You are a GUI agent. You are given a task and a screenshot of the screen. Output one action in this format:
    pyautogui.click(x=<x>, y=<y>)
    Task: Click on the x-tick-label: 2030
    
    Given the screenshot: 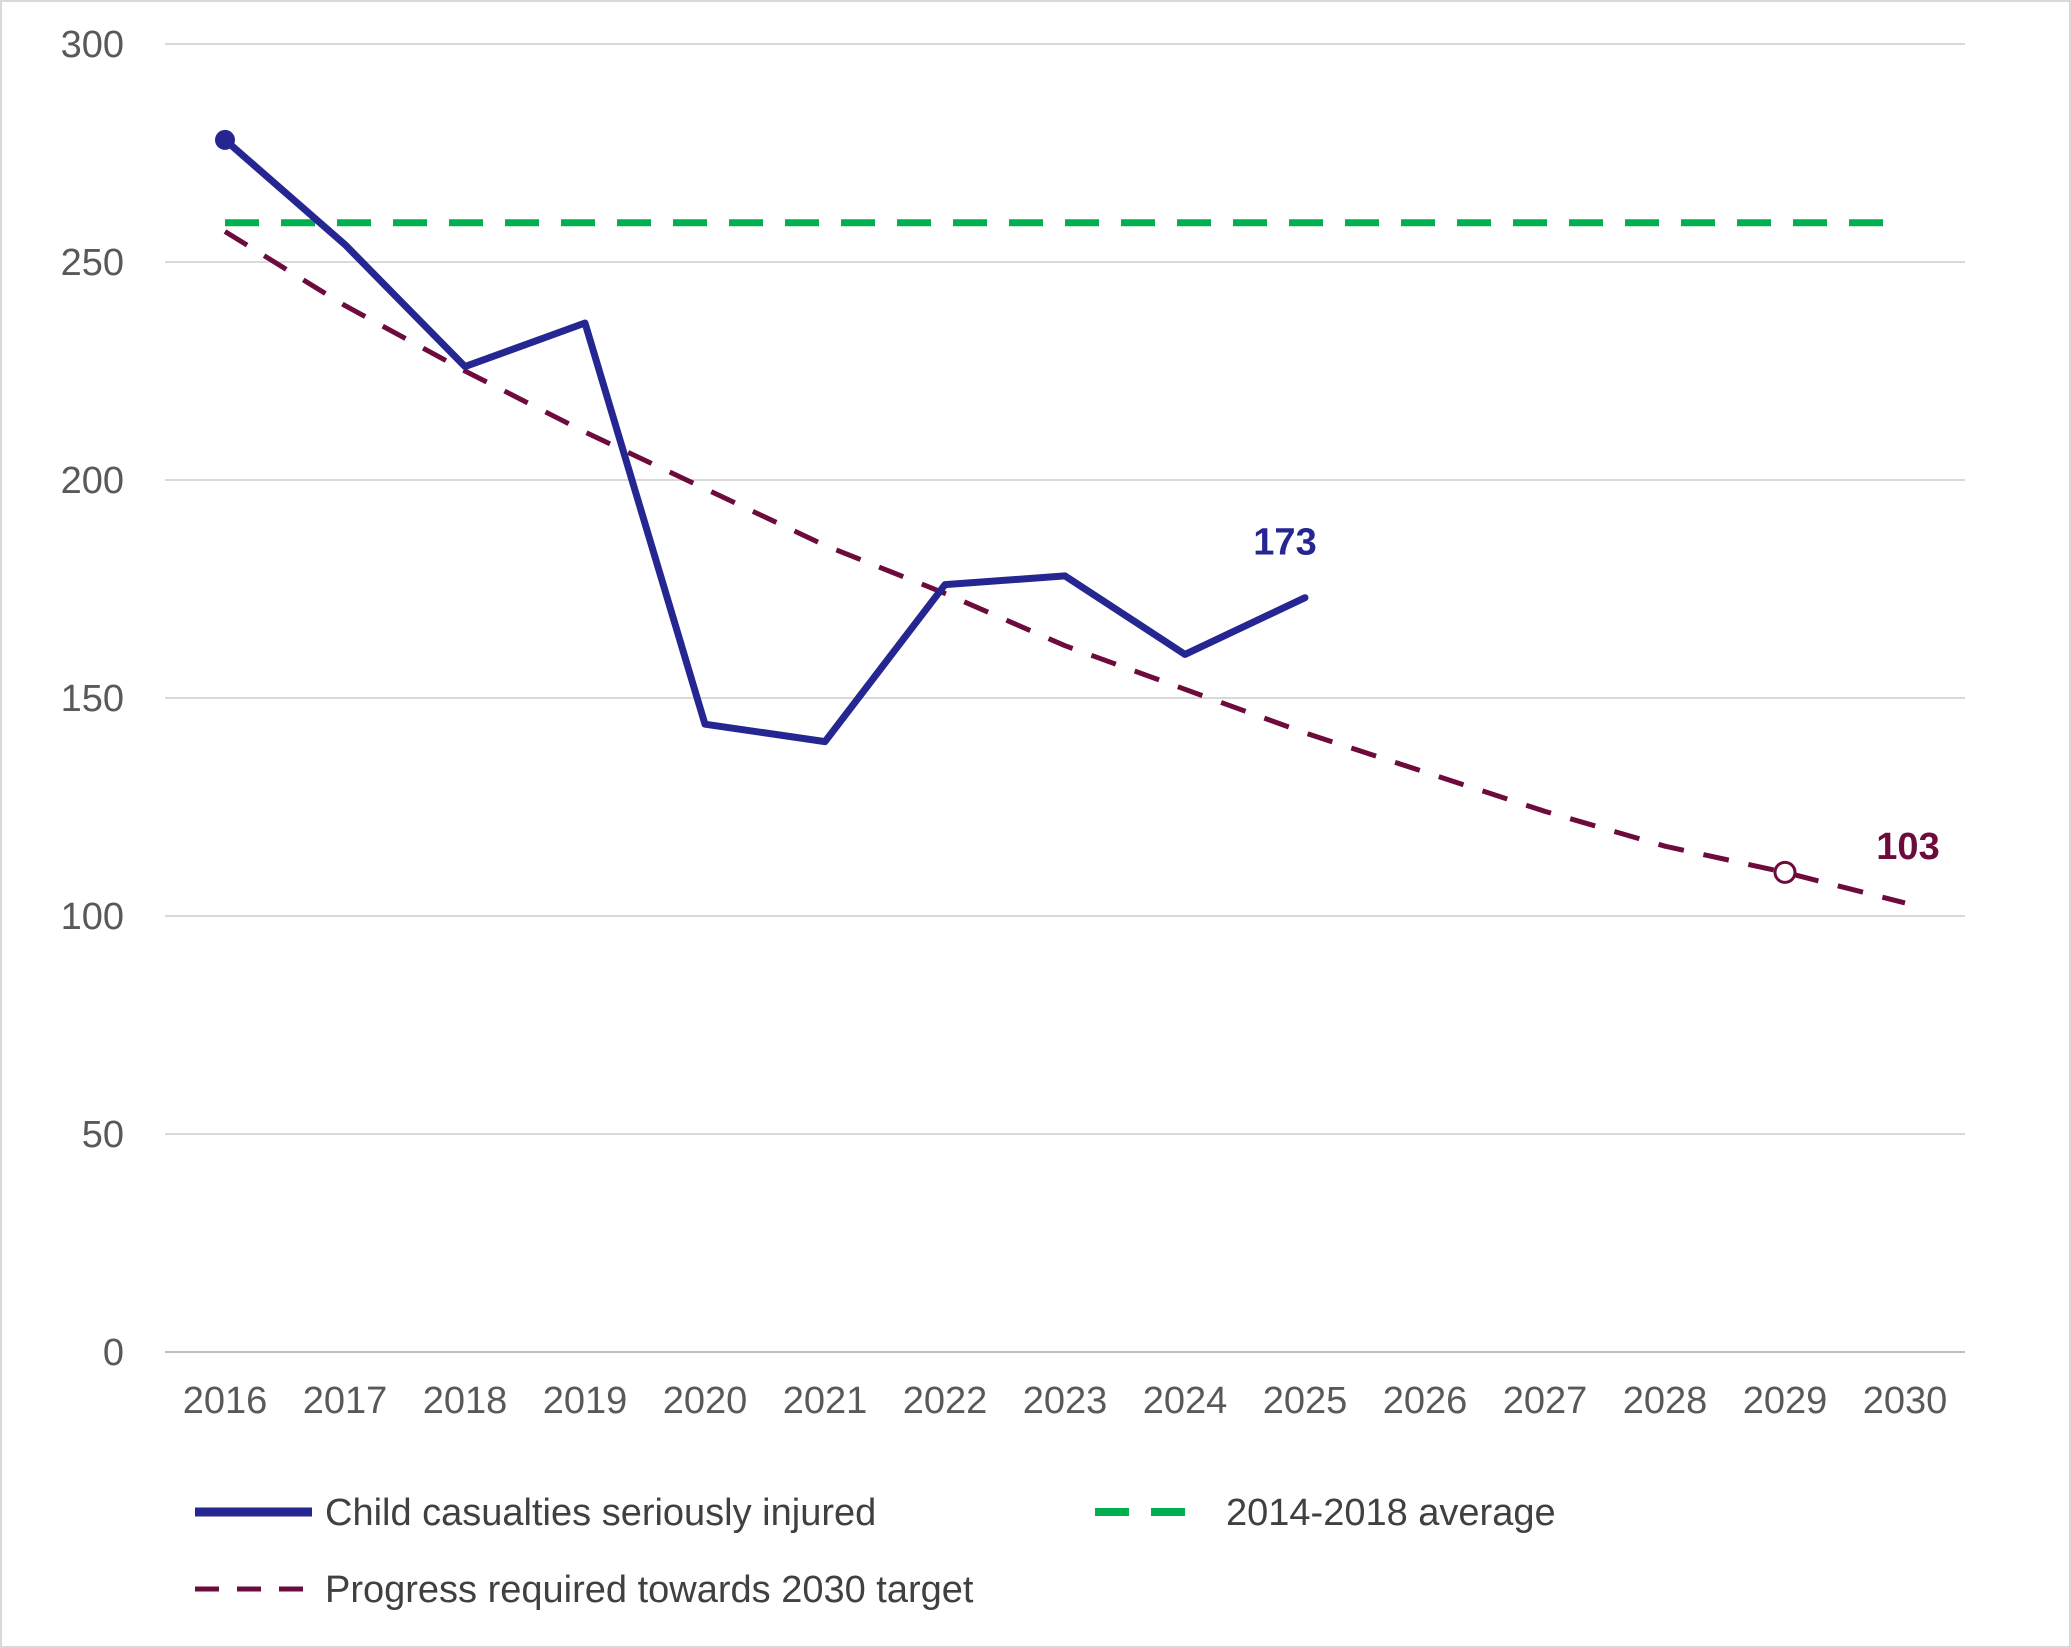 What is the action you would take?
    pyautogui.click(x=1905, y=1401)
    